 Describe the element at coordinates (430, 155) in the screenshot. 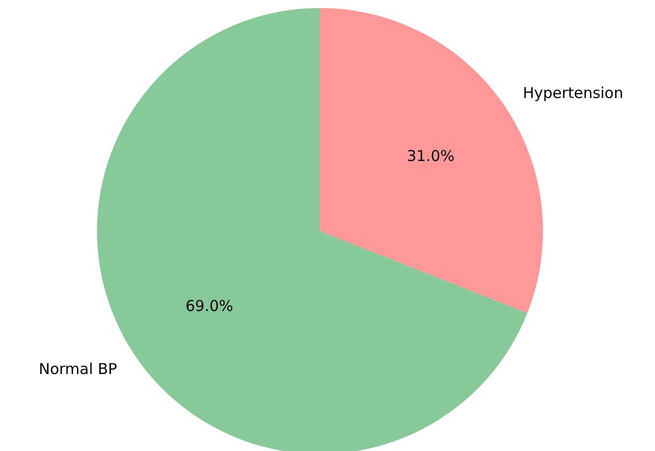

I see `data-label: 31.0%` at that location.